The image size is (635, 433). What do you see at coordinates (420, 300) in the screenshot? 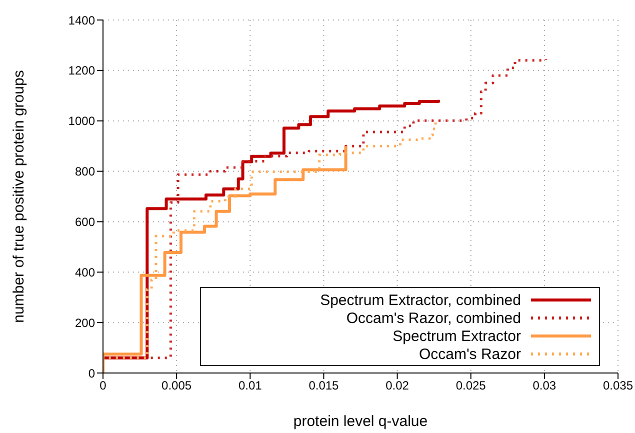
I see `legend-label: Spectrum Extractor, combined` at bounding box center [420, 300].